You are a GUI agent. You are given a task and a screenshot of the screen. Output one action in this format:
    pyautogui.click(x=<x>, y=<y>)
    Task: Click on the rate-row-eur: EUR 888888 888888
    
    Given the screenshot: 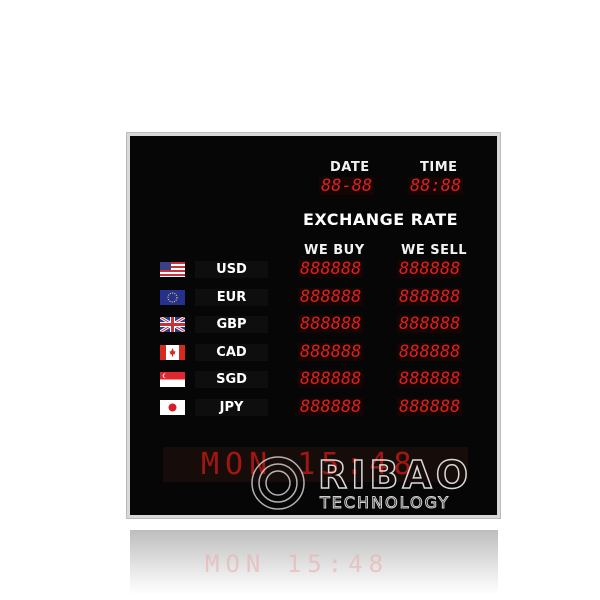 What is the action you would take?
    pyautogui.click(x=315, y=297)
    